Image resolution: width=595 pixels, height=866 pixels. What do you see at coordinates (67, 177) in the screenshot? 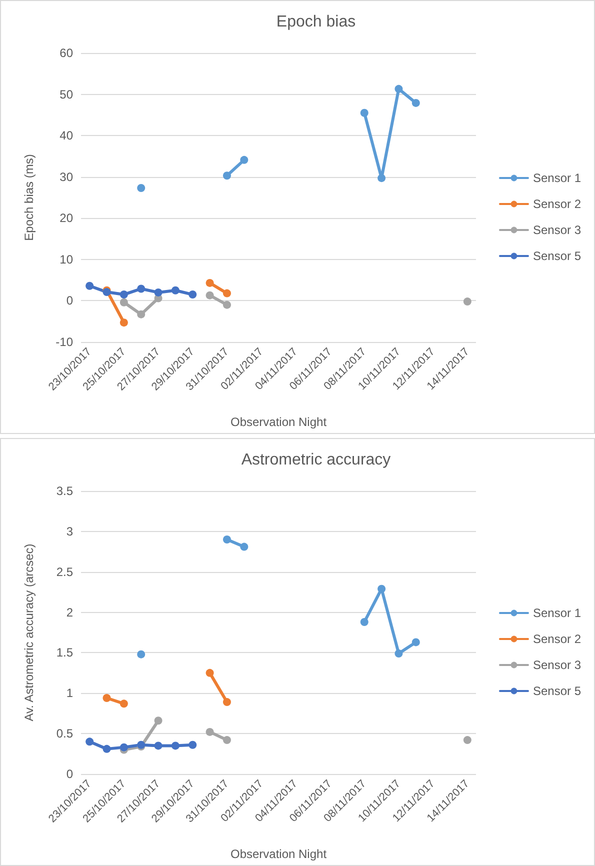
I see `y-tick-label: 30` at bounding box center [67, 177].